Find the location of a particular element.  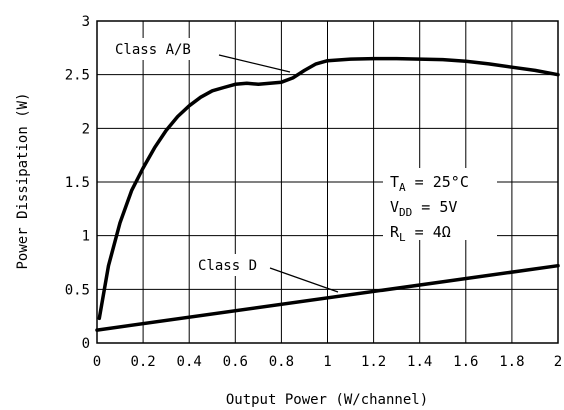

class-ab-leader is located at coordinates (254, 63).